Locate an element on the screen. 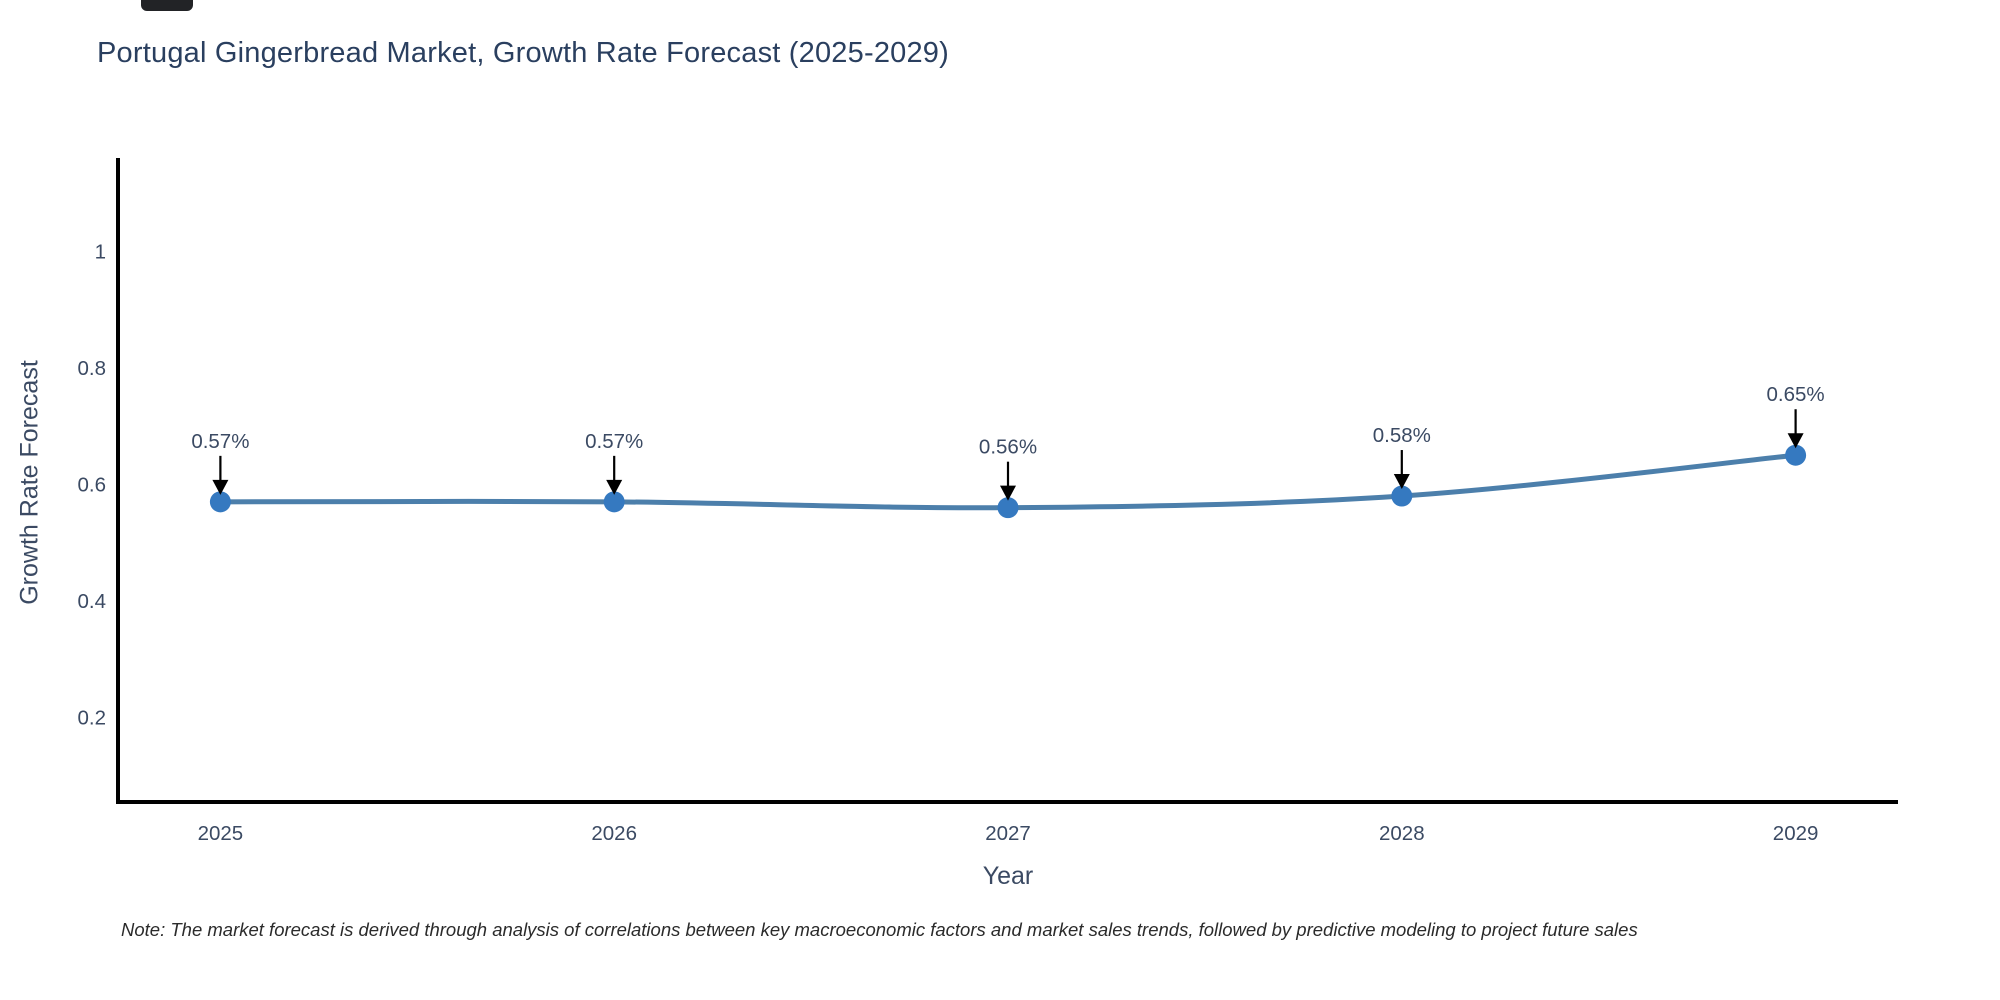 The height and width of the screenshot is (1000, 2000). x-axis-title: Year is located at coordinates (1008, 876).